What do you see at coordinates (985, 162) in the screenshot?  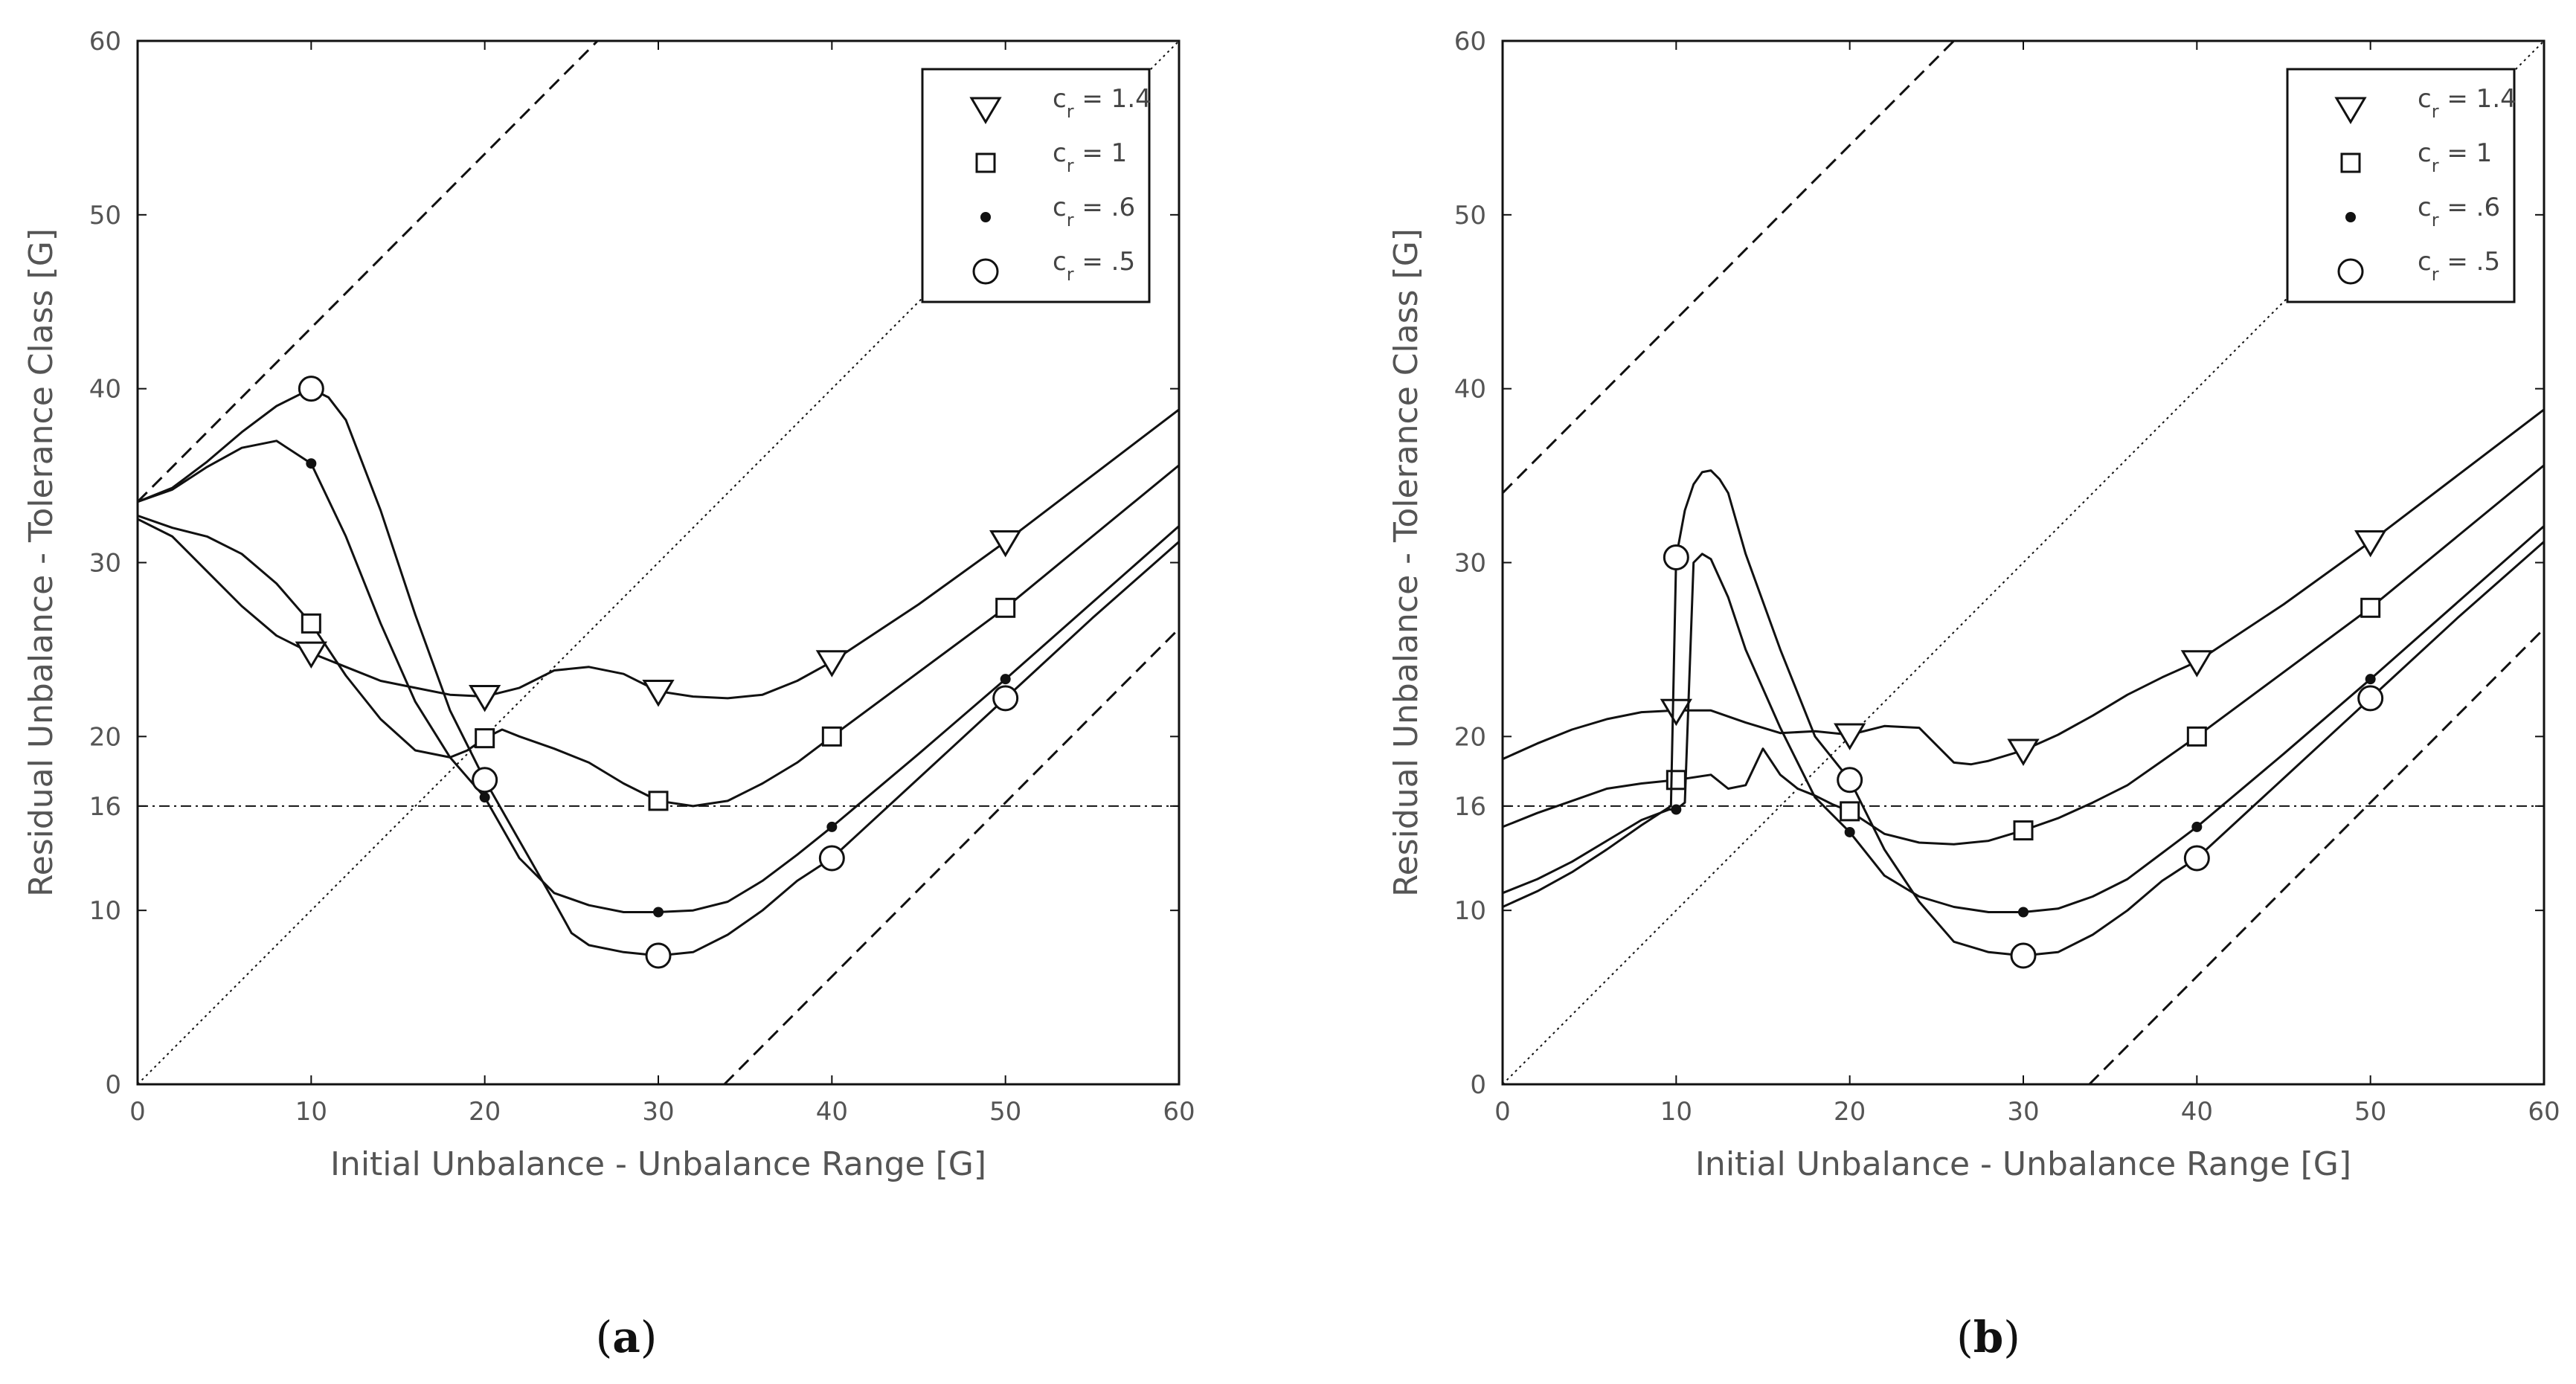 I see `legend-marker-square` at bounding box center [985, 162].